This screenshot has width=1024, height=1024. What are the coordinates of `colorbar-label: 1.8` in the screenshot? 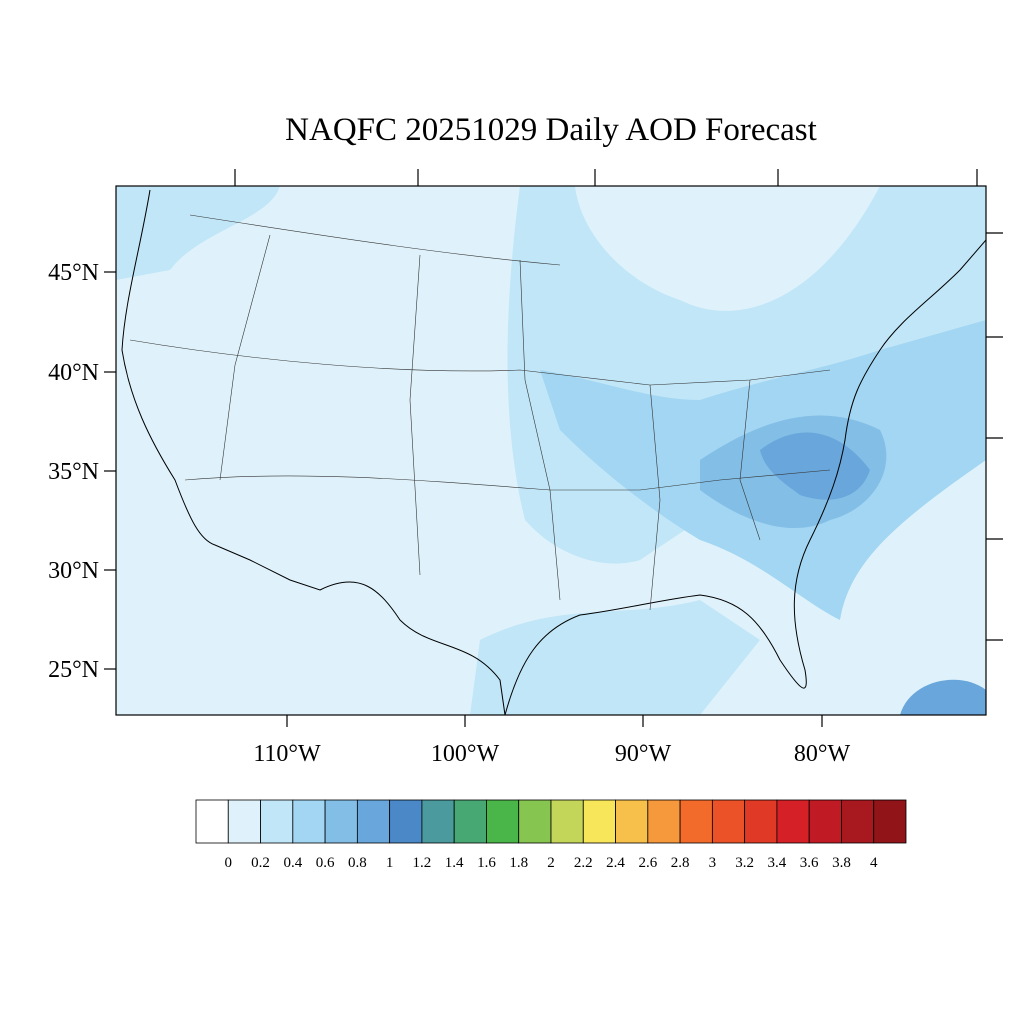 It's located at (518, 863).